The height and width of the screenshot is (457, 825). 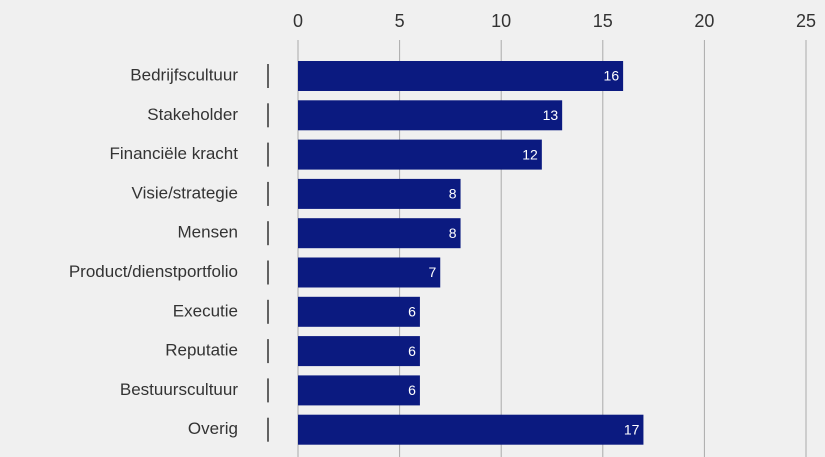 What do you see at coordinates (205, 310) in the screenshot?
I see `y-tick-label: Executie` at bounding box center [205, 310].